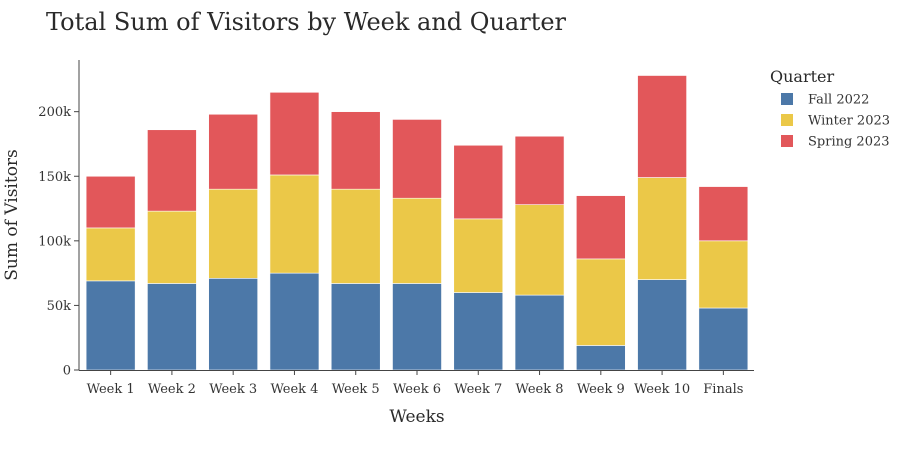  Describe the element at coordinates (478, 389) in the screenshot. I see `x-tick-label-7: Week 7` at that location.